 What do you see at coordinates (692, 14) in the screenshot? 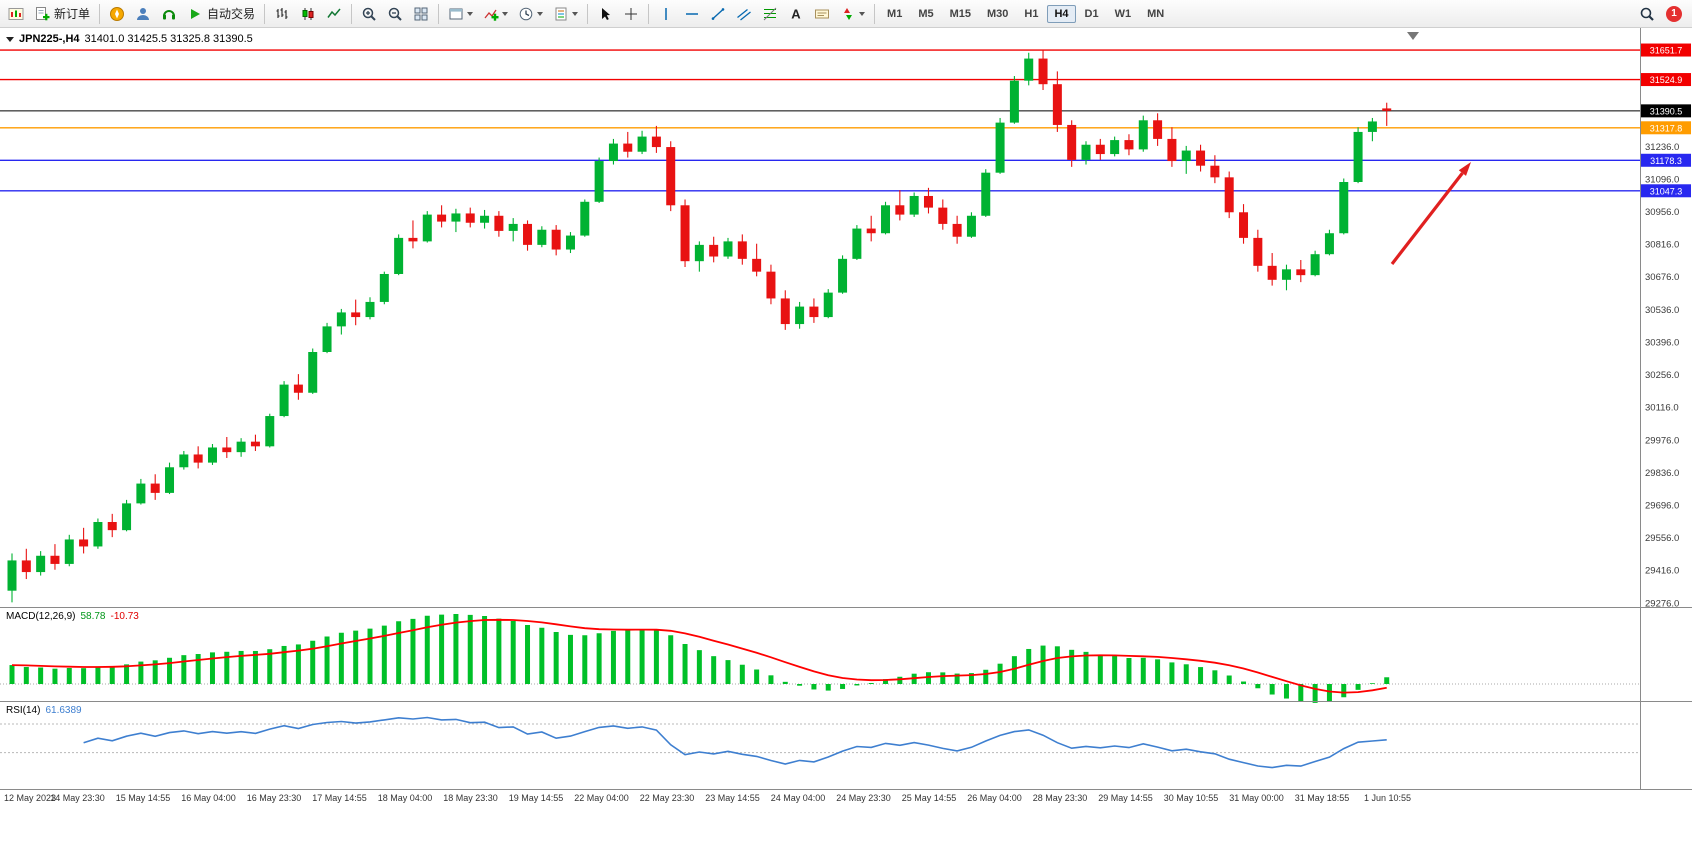
I see `horizontal-line-button` at bounding box center [692, 14].